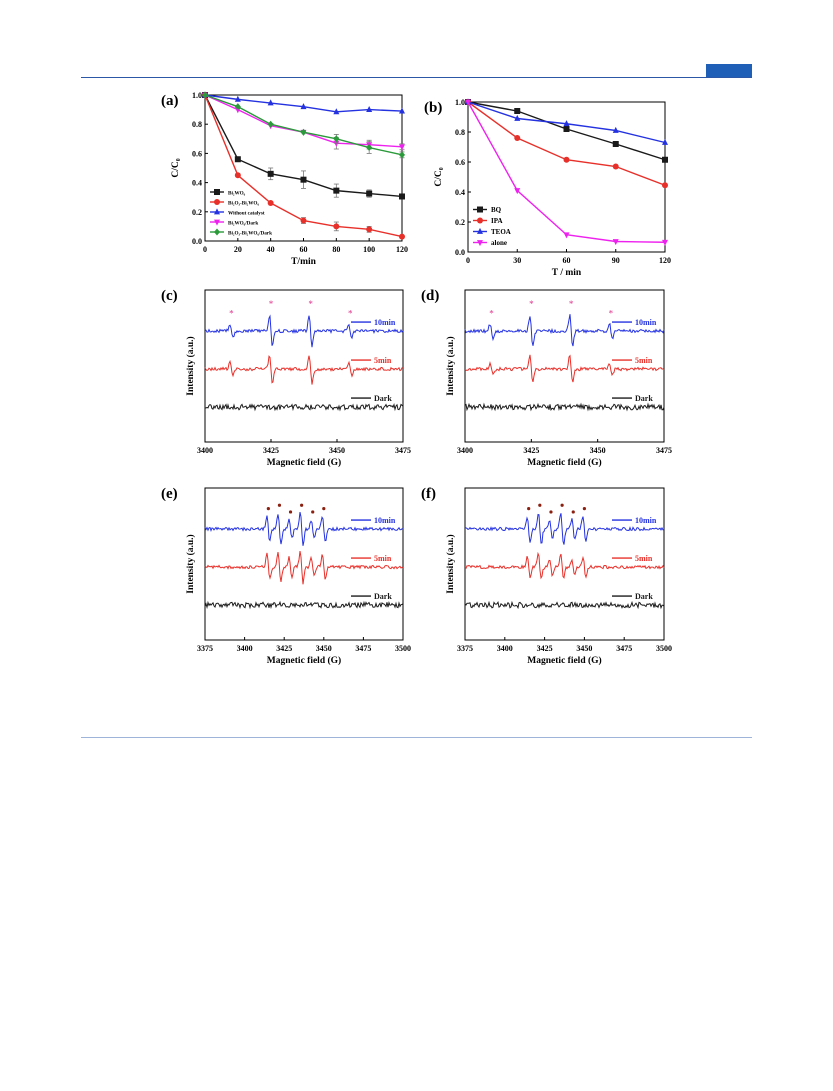 The width and height of the screenshot is (833, 1091). Describe the element at coordinates (243, 224) in the screenshot. I see `legend-label: Bi₂WO₆/Dark` at that location.